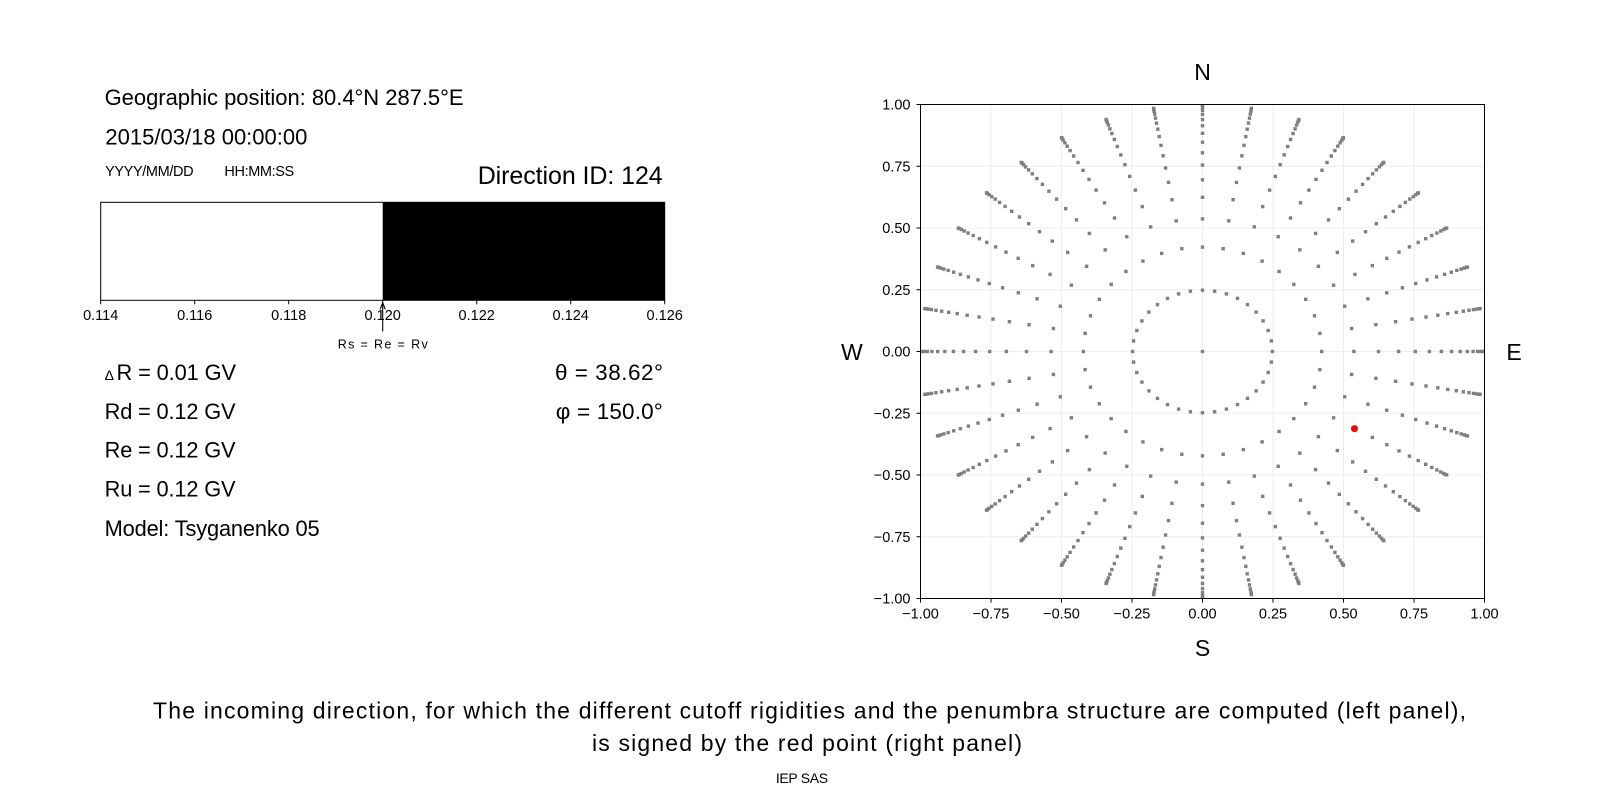  What do you see at coordinates (149, 172) in the screenshot?
I see `svg-text: YYYY/MM/DD` at bounding box center [149, 172].